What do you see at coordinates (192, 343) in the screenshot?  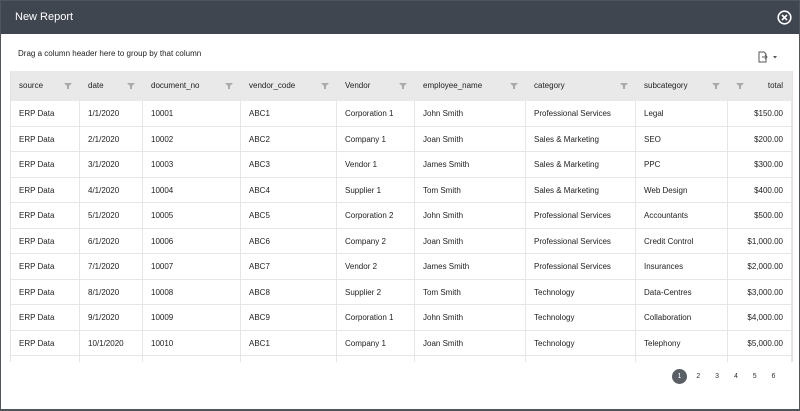 I see `grid-cell: 10010` at bounding box center [192, 343].